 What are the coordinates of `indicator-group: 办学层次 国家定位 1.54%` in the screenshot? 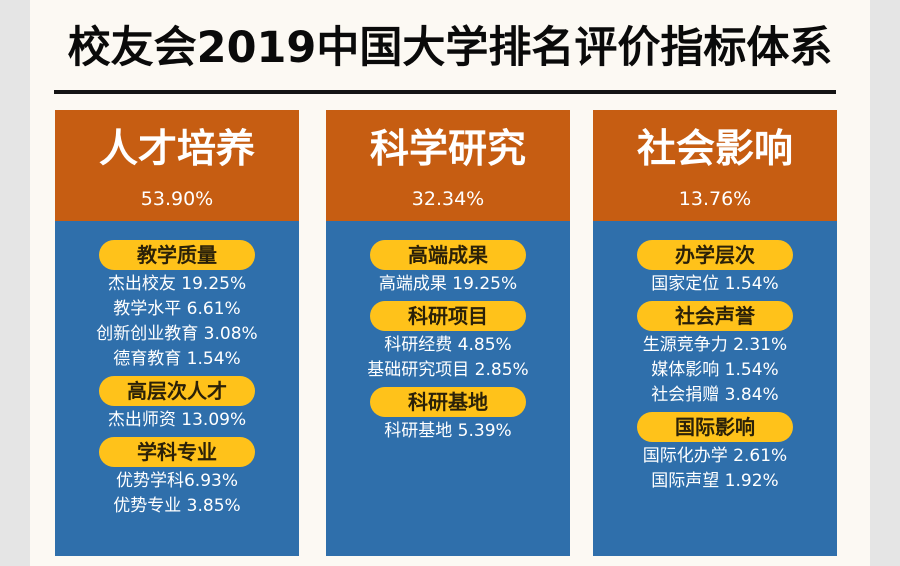 It's located at (715, 268).